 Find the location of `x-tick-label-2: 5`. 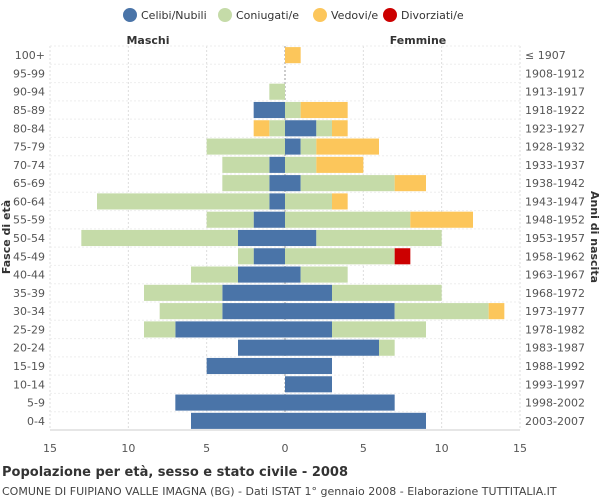

x-tick-label-2: 5 is located at coordinates (206, 448).